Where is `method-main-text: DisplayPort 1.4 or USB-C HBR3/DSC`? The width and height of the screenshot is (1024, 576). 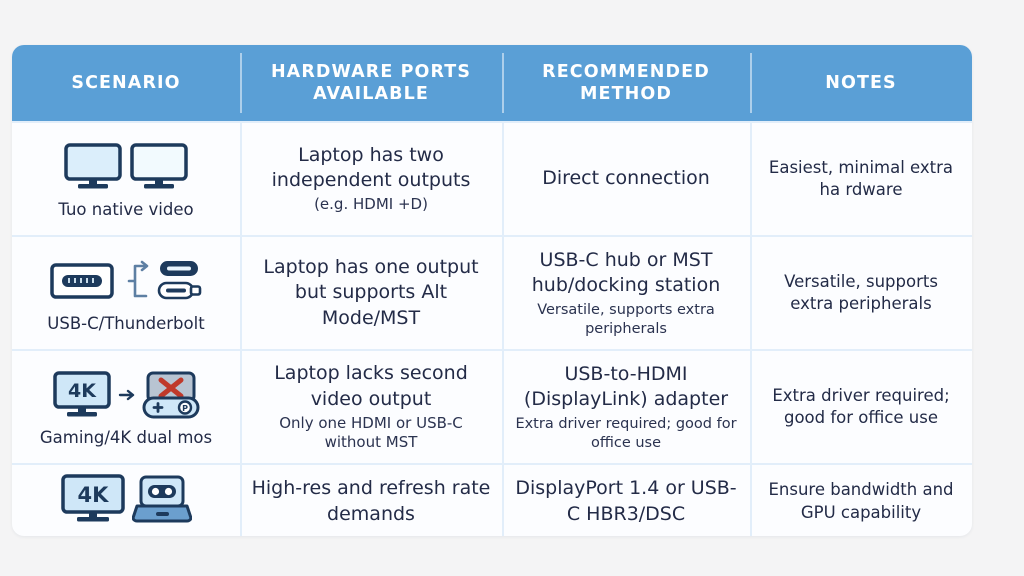 method-main-text: DisplayPort 1.4 or USB-C HBR3/DSC is located at coordinates (626, 501).